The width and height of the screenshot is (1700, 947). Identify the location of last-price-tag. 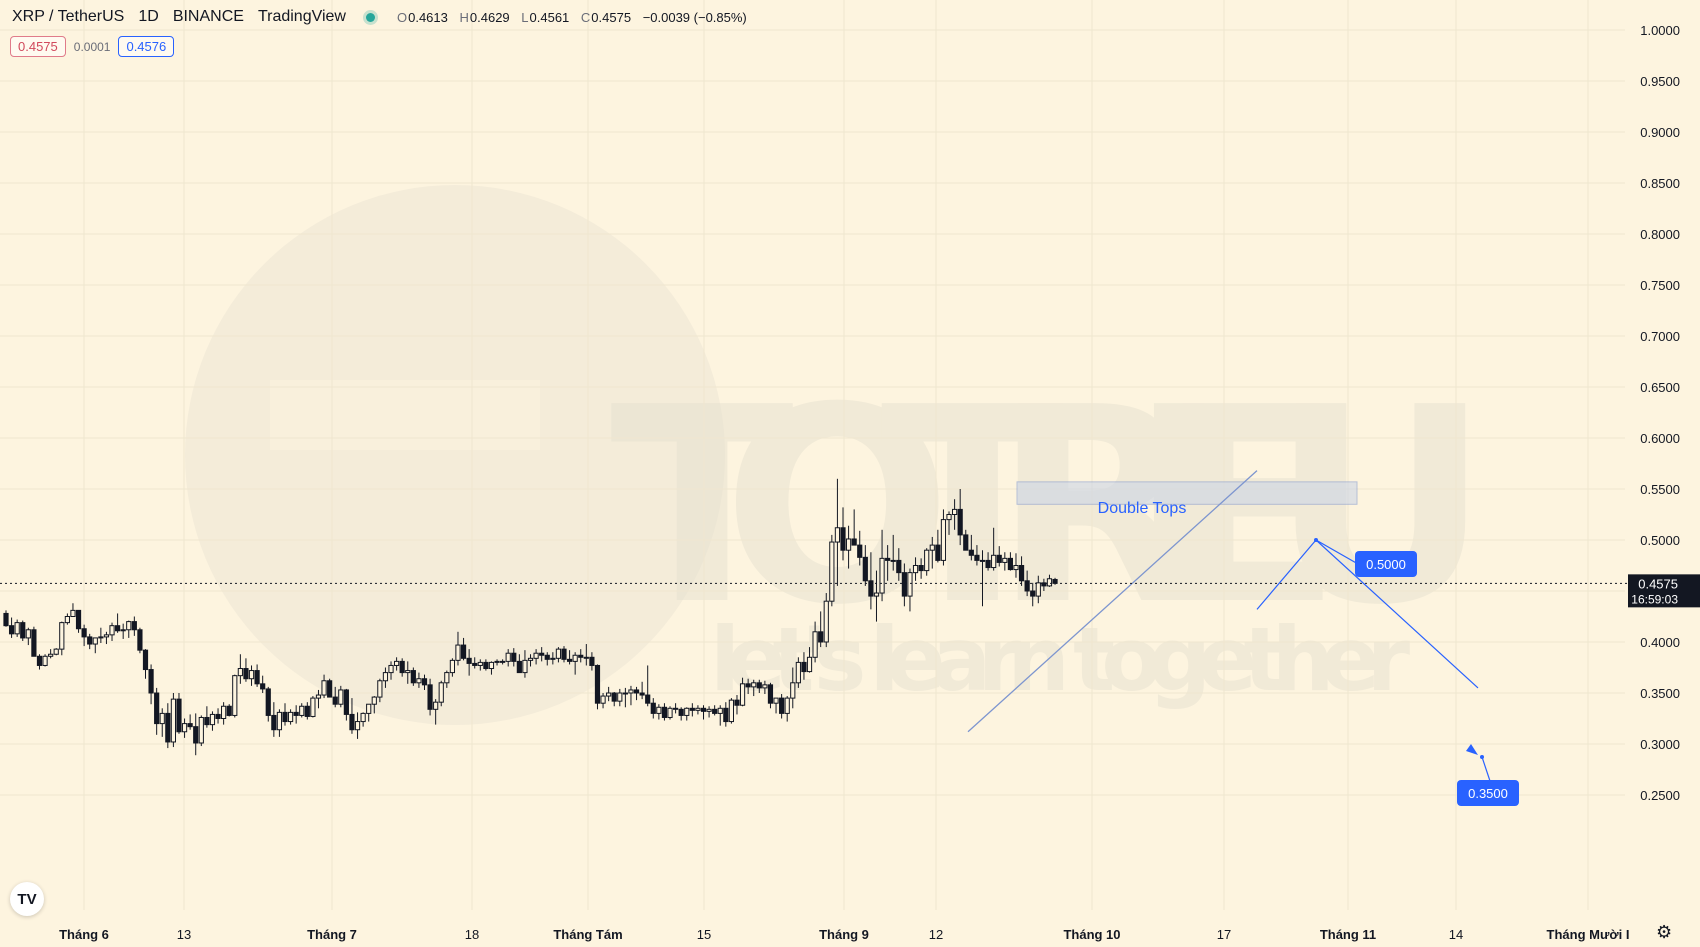
(1664, 591).